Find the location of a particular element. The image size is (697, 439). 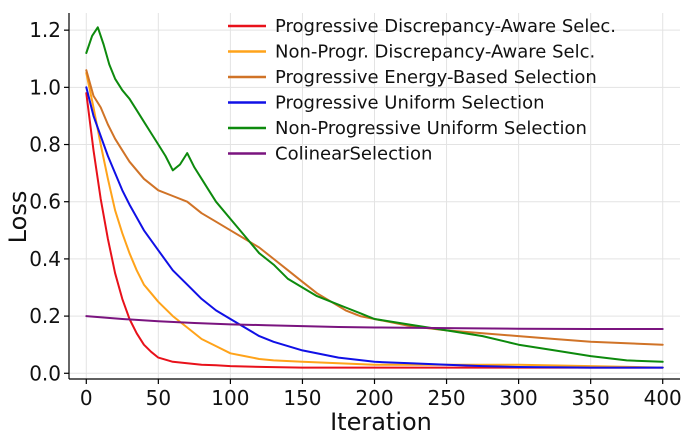

x-tick-label: 0 is located at coordinates (86, 398).